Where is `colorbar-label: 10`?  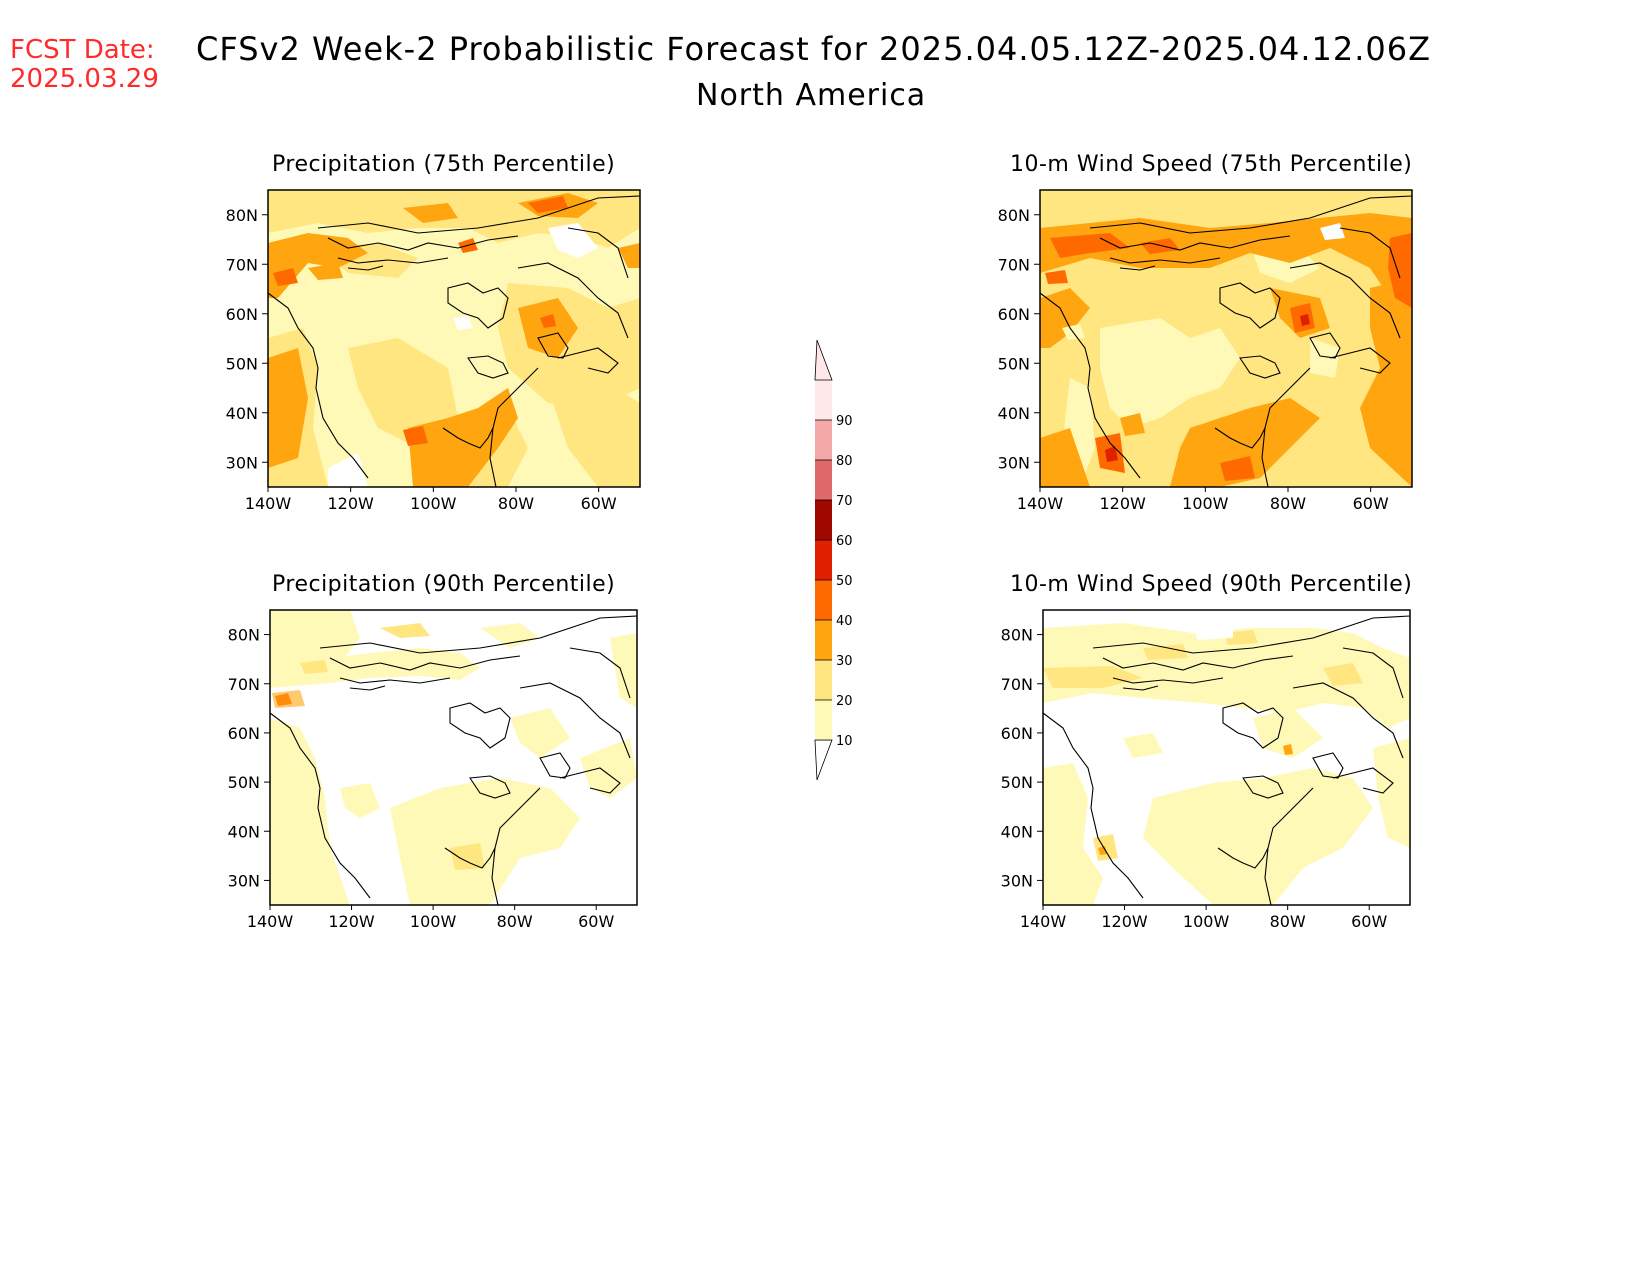
colorbar-label: 10 is located at coordinates (844, 741).